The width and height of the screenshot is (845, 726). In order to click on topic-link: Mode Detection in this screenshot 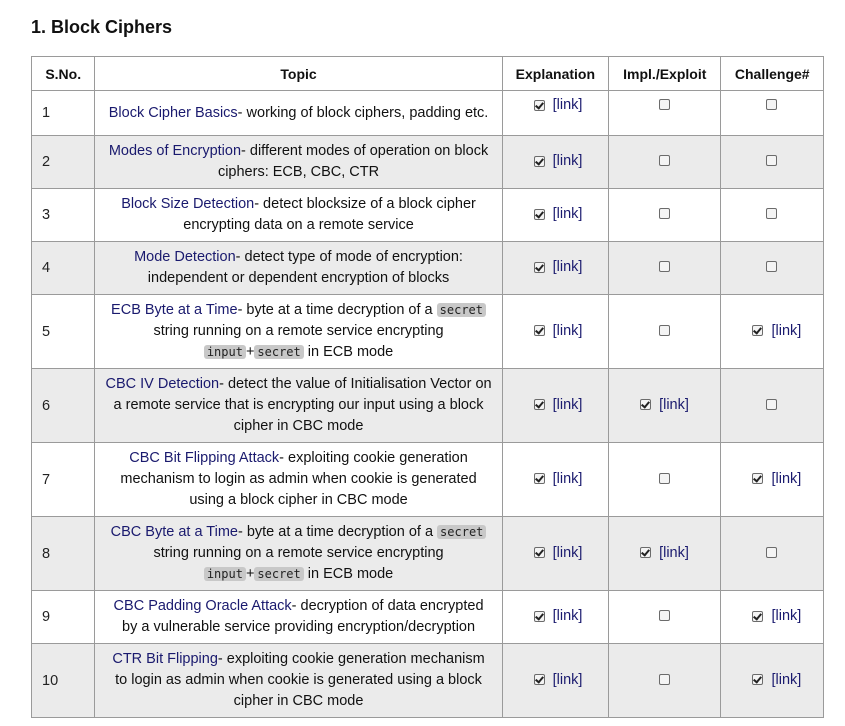, I will do `click(185, 257)`.